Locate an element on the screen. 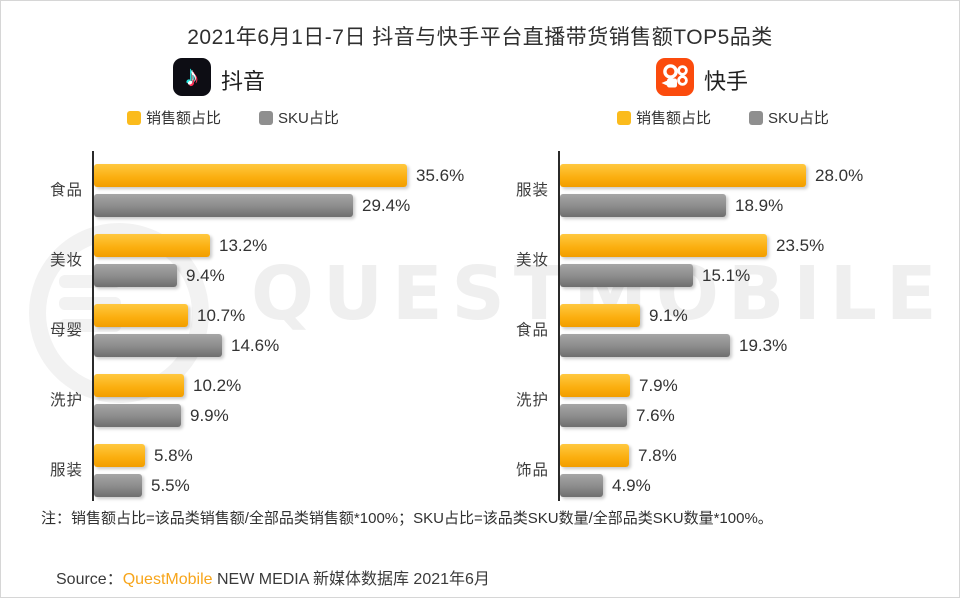 This screenshot has height=598, width=960. bar-value-label: 9.9% is located at coordinates (209, 415).